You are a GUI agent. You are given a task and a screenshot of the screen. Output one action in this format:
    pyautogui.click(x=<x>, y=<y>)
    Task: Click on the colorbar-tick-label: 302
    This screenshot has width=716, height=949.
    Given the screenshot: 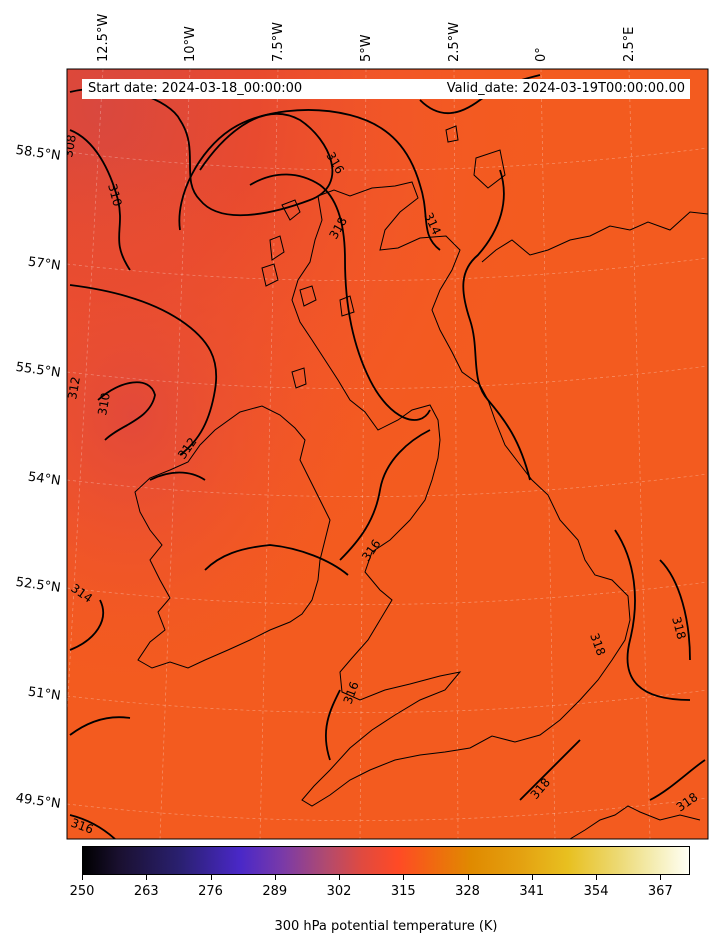 What is the action you would take?
    pyautogui.click(x=339, y=891)
    